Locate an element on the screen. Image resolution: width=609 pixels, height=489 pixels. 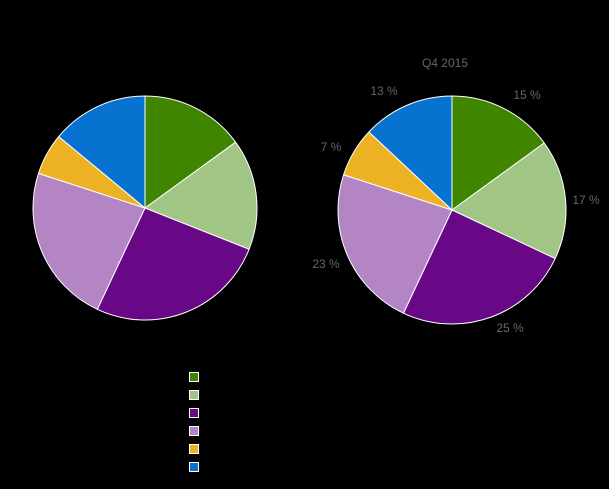
legend is located at coordinates (198, 422).